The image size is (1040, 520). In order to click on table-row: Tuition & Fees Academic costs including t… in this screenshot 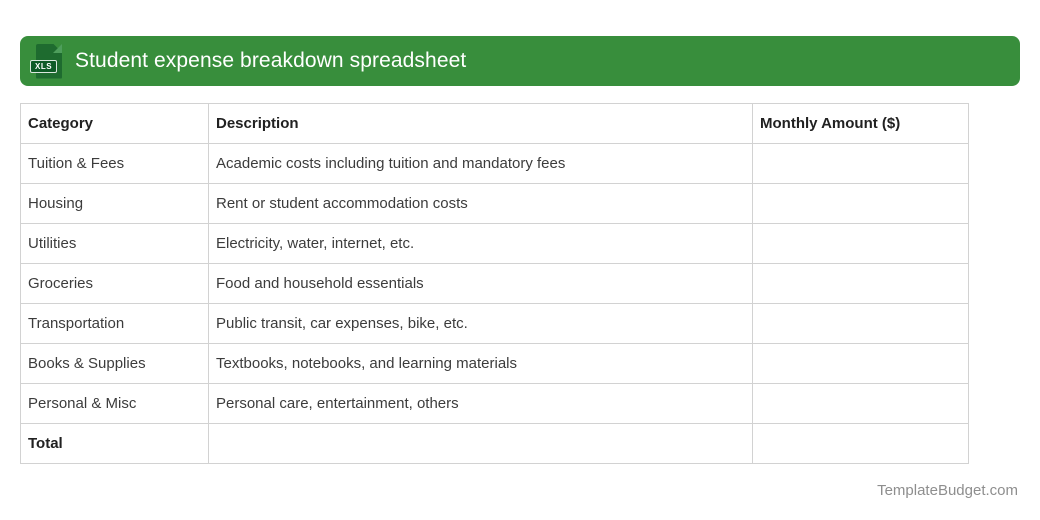, I will do `click(494, 163)`.